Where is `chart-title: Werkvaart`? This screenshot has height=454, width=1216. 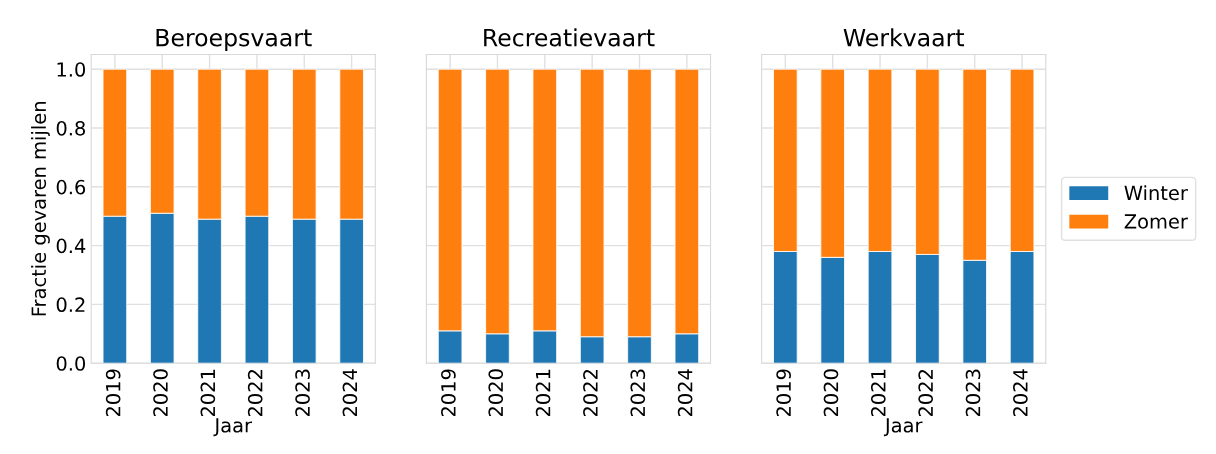
chart-title: Werkvaart is located at coordinates (904, 37).